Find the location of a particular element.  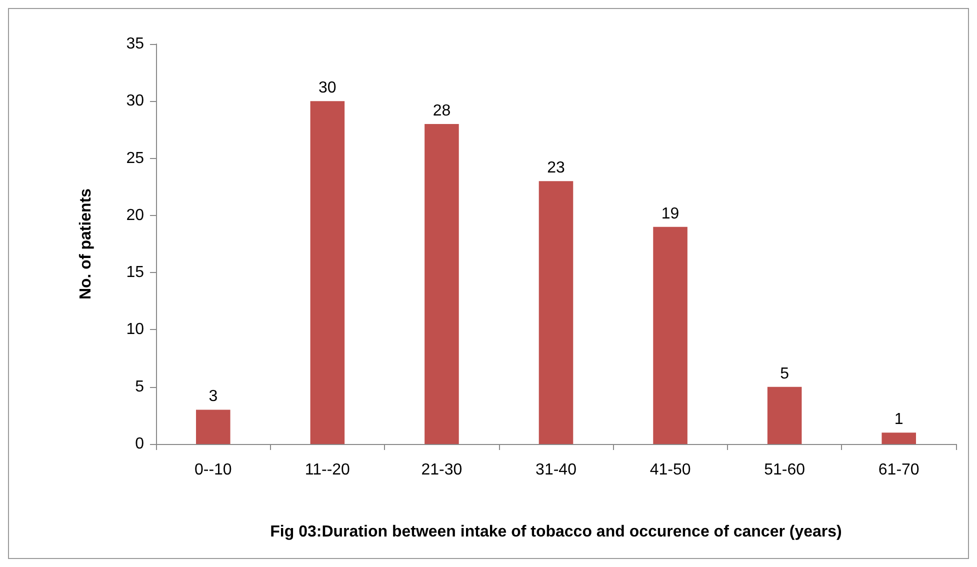

y-axis-title: No. of patients is located at coordinates (86, 244).